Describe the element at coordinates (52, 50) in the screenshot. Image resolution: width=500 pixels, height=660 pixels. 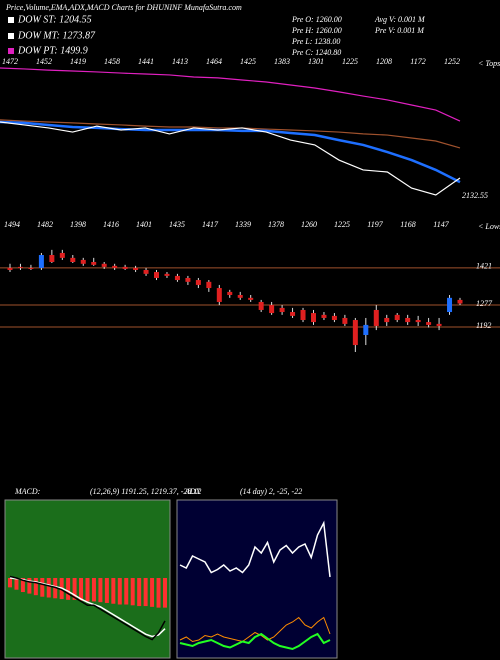
I see `dow-pt: DOW PT: 1499.9` at that location.